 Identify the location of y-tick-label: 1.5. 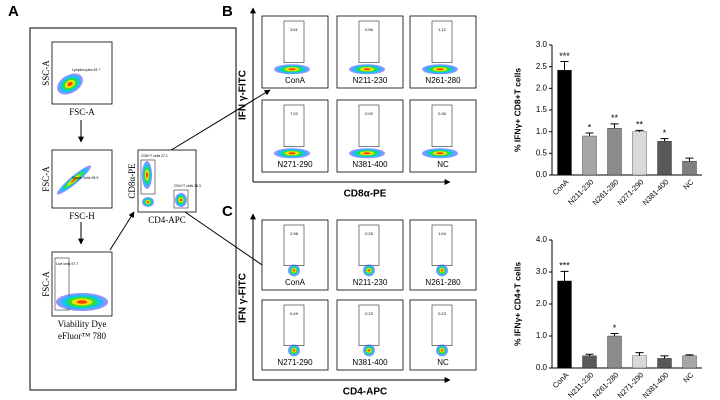
(542, 109).